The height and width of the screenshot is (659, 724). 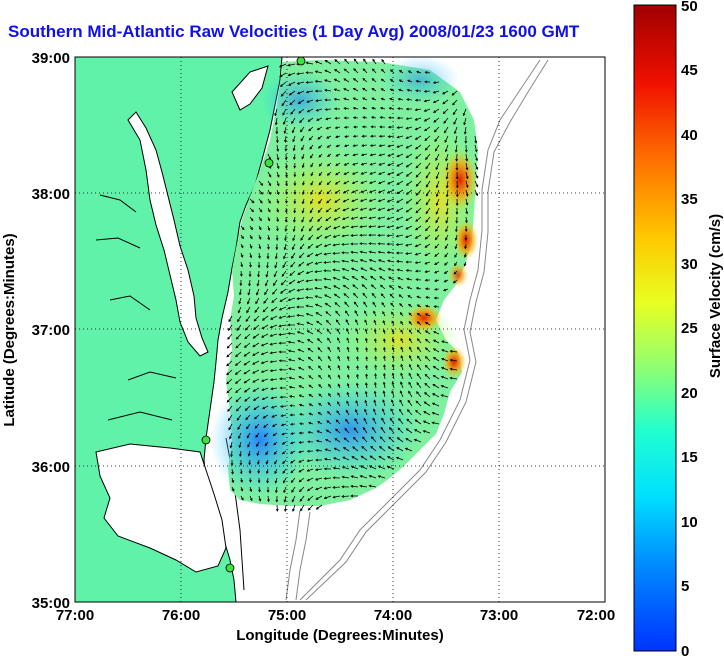 I want to click on colorbar-tick-label: 0, so click(x=685, y=651).